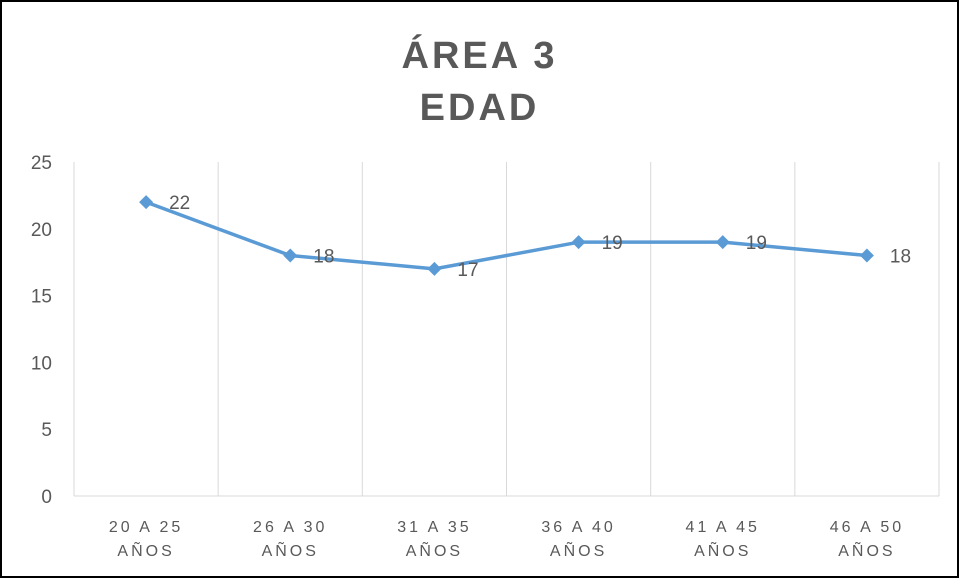  Describe the element at coordinates (467, 270) in the screenshot. I see `data-label: 17` at that location.